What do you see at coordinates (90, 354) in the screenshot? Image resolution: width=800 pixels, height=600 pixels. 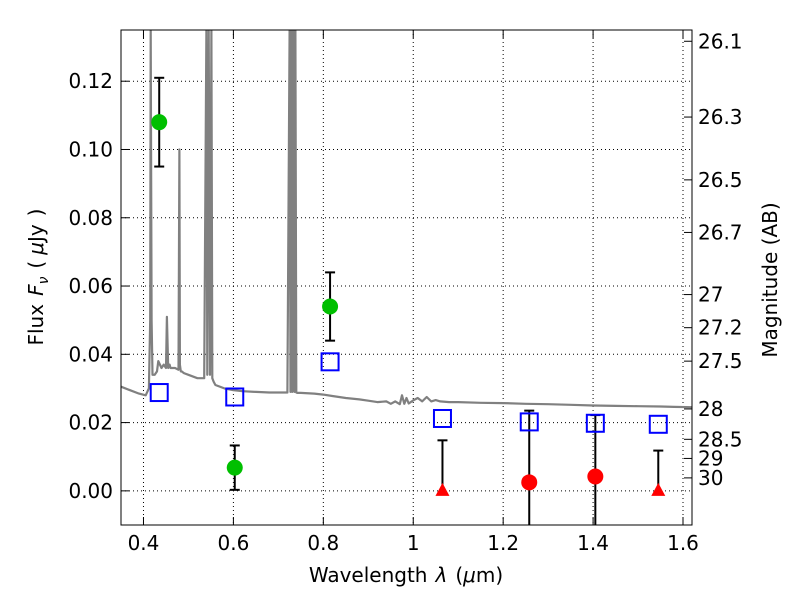 I see `y-tick-label: 0.04` at bounding box center [90, 354].